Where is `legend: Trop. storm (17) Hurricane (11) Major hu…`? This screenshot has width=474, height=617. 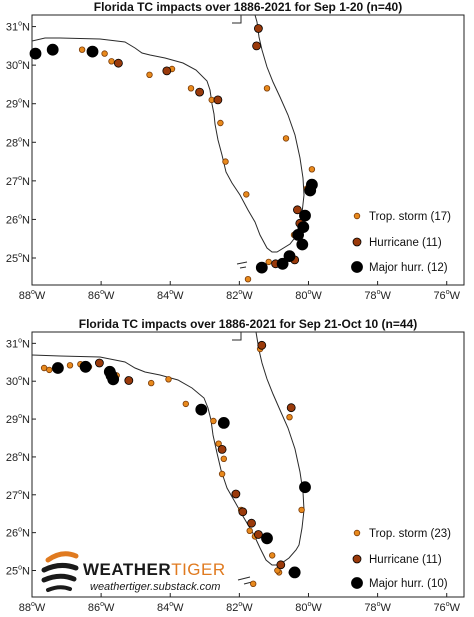
legend: Trop. storm (17) Hurricane (11) Major hu… is located at coordinates (401, 242).